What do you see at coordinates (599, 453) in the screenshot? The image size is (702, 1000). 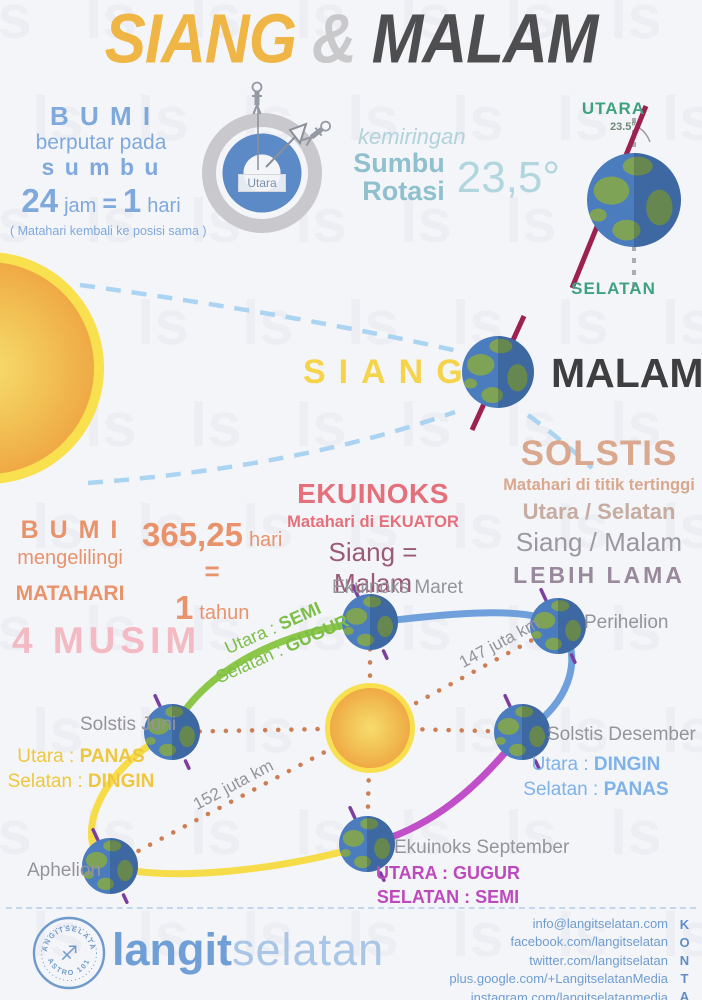 I see `solstis-title: SOLSTIS` at bounding box center [599, 453].